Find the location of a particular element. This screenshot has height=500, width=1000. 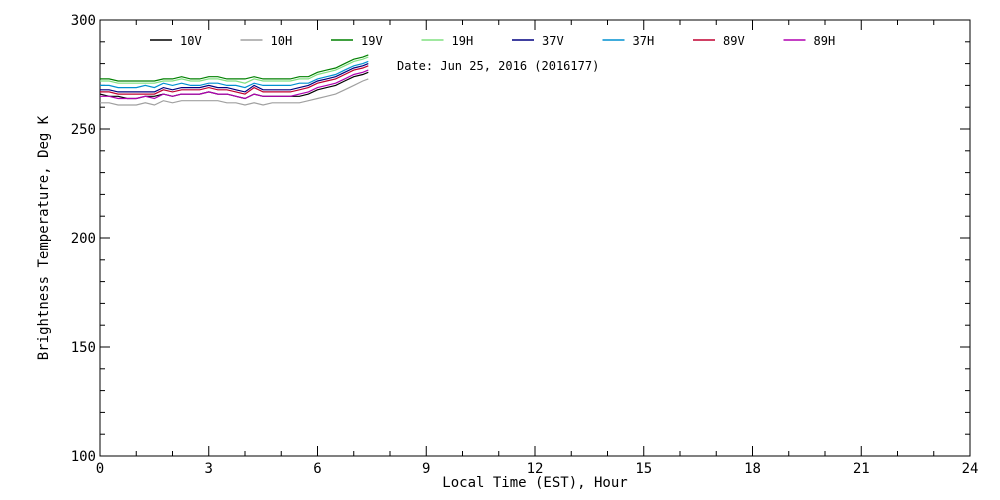

series-line-89v is located at coordinates (234, 80).